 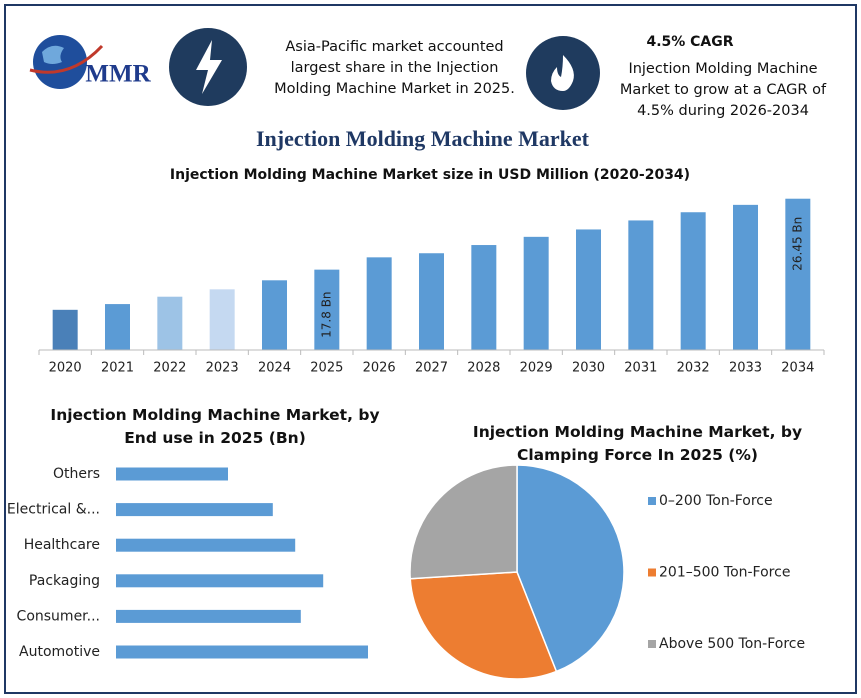 I want to click on logo-swoosh, so click(x=66, y=59).